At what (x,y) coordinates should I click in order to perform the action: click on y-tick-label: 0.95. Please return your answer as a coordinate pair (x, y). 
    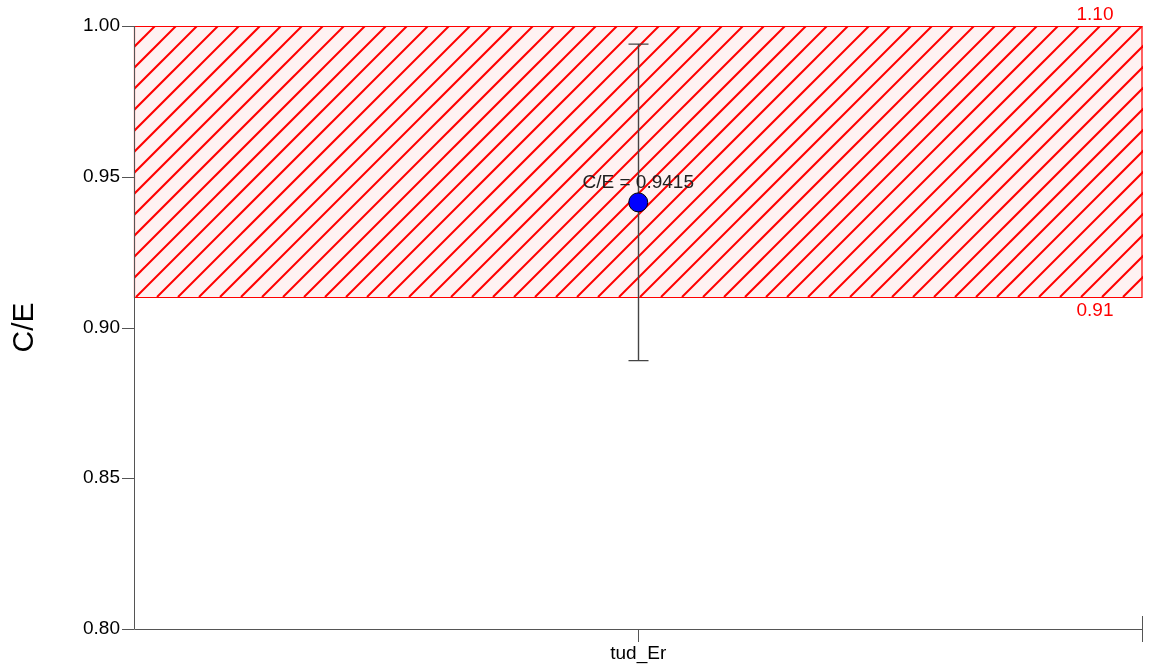
    Looking at the image, I should click on (101, 175).